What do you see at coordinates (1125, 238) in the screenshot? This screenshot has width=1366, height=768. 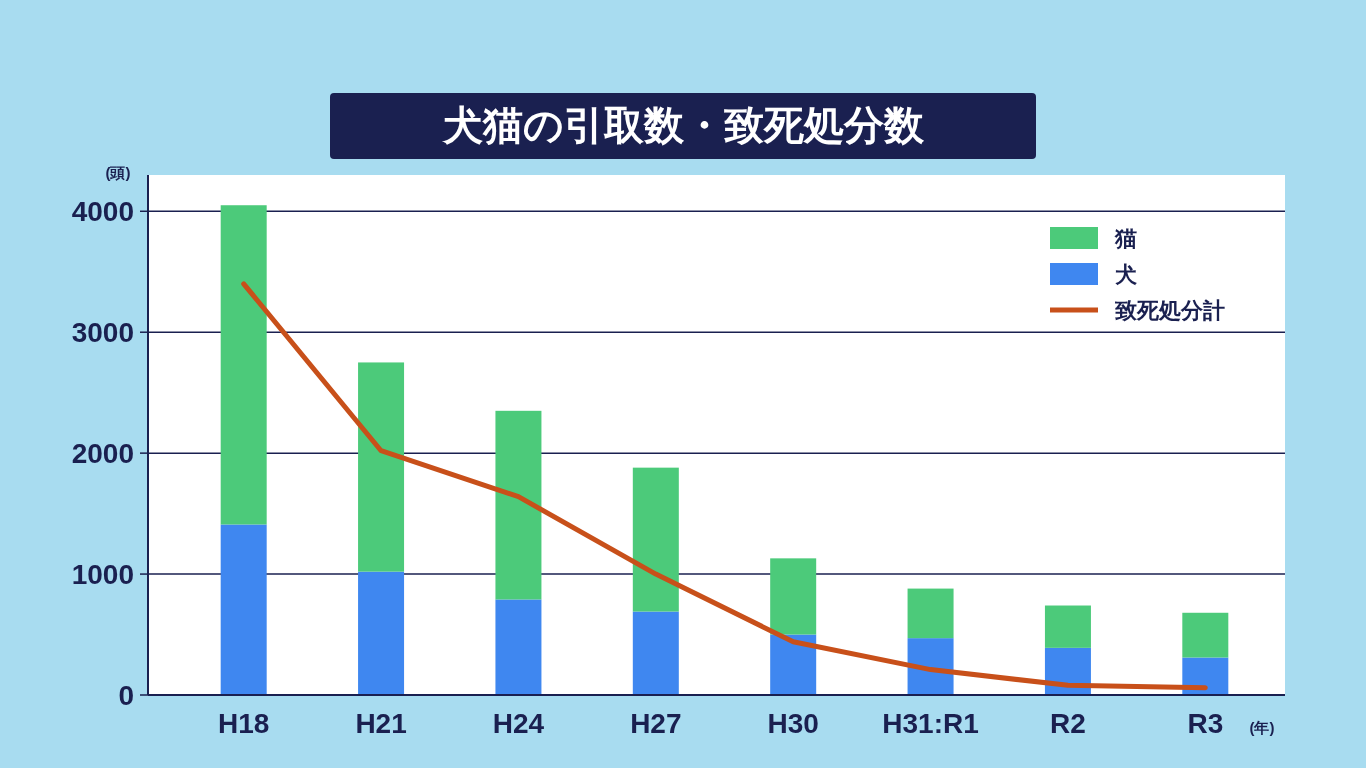 I see `legend-label: 猫` at bounding box center [1125, 238].